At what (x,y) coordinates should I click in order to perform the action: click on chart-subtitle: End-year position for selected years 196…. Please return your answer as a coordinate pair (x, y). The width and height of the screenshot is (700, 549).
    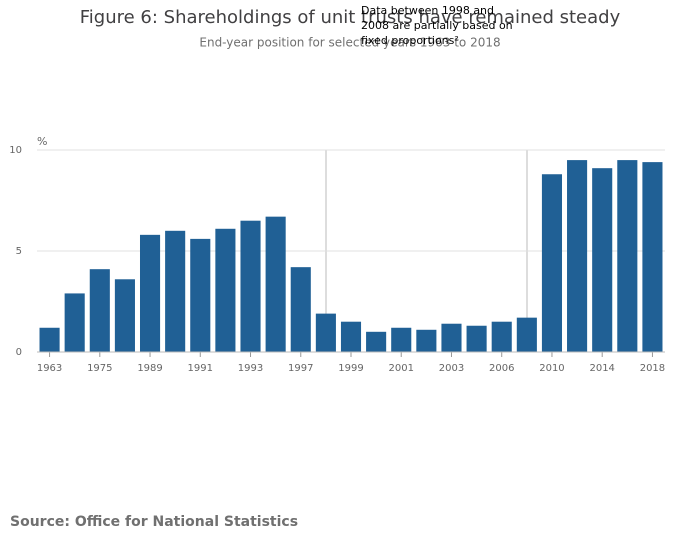
    Looking at the image, I should click on (349, 43).